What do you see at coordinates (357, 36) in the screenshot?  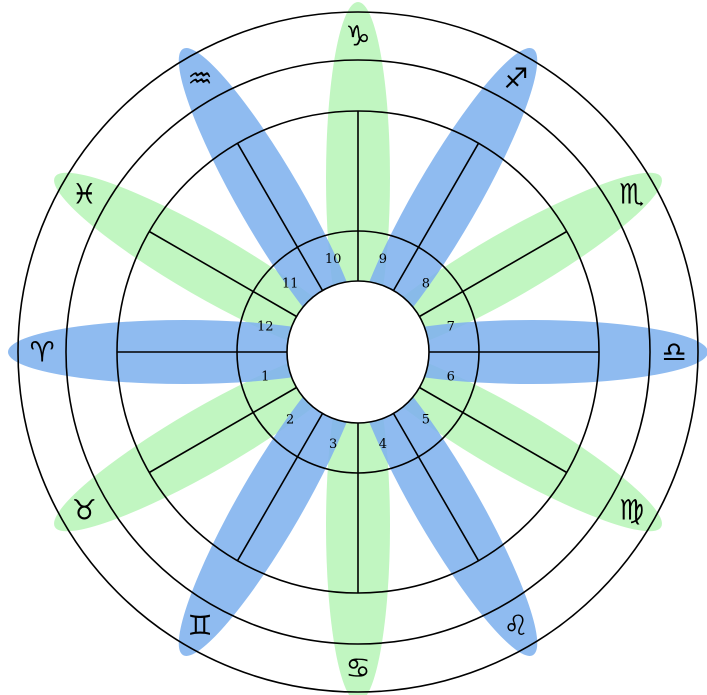 I see `capricorn-icon: ♑` at bounding box center [357, 36].